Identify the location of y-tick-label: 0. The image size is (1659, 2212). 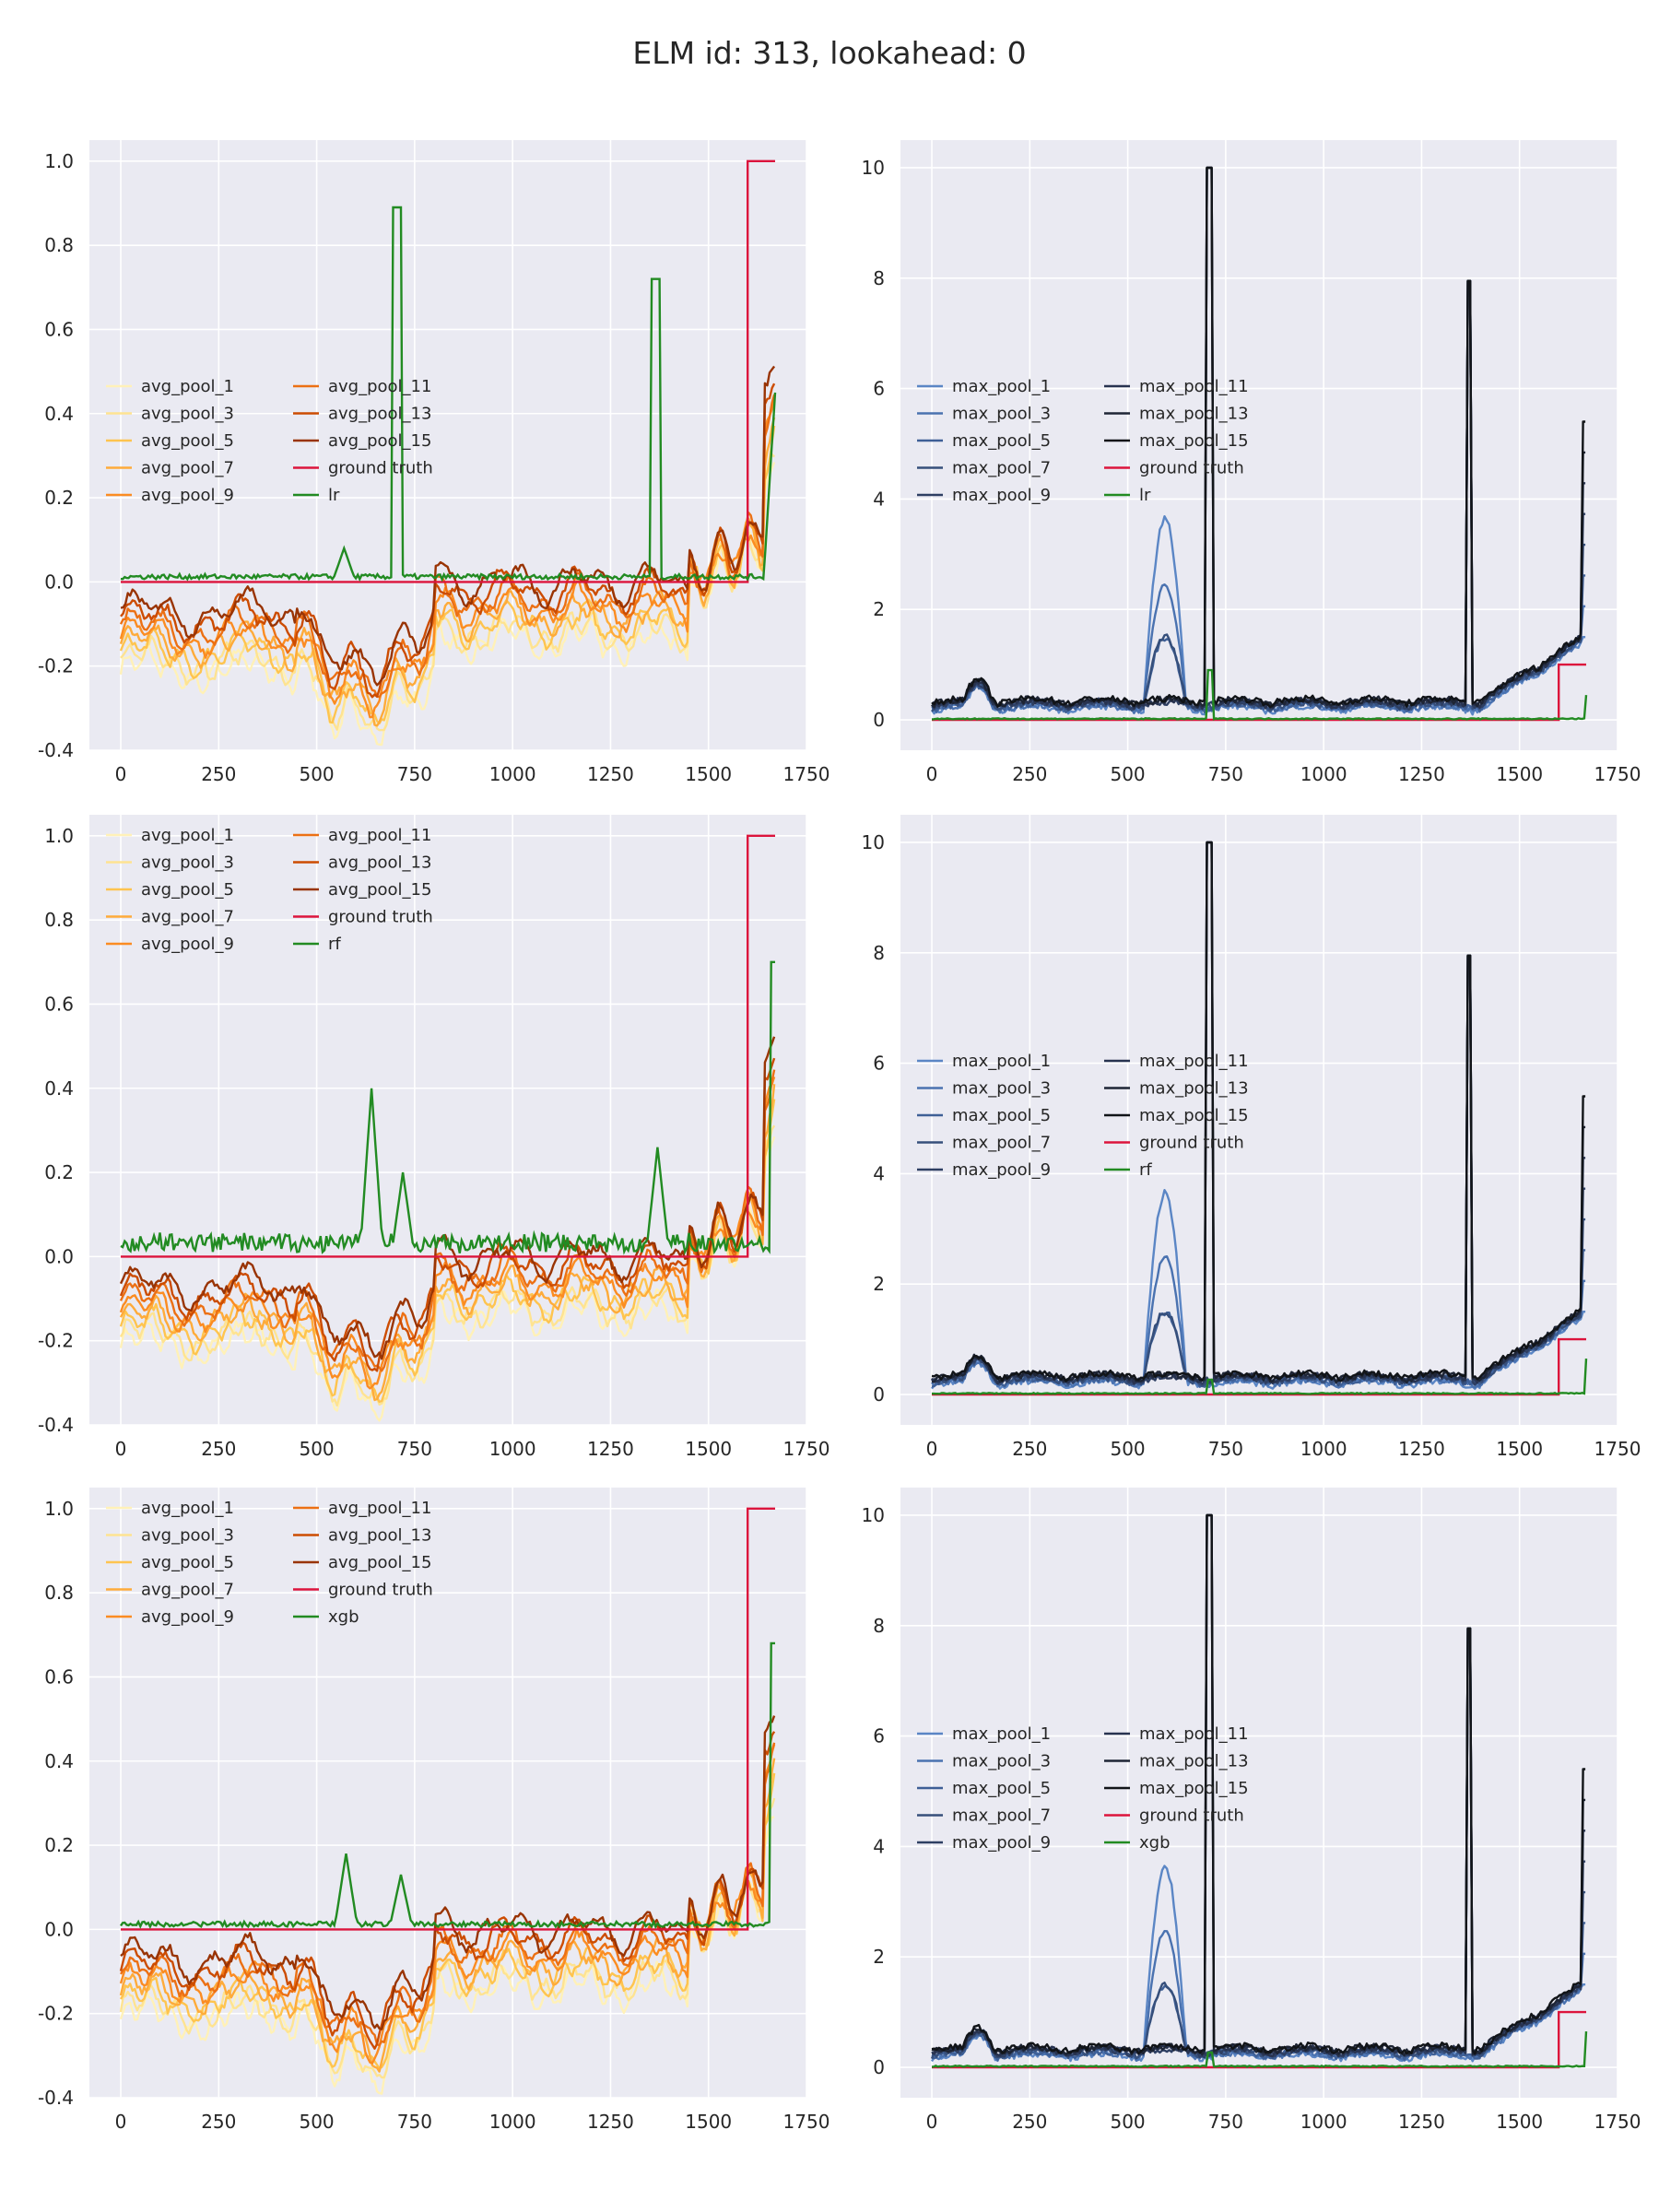
(879, 2067).